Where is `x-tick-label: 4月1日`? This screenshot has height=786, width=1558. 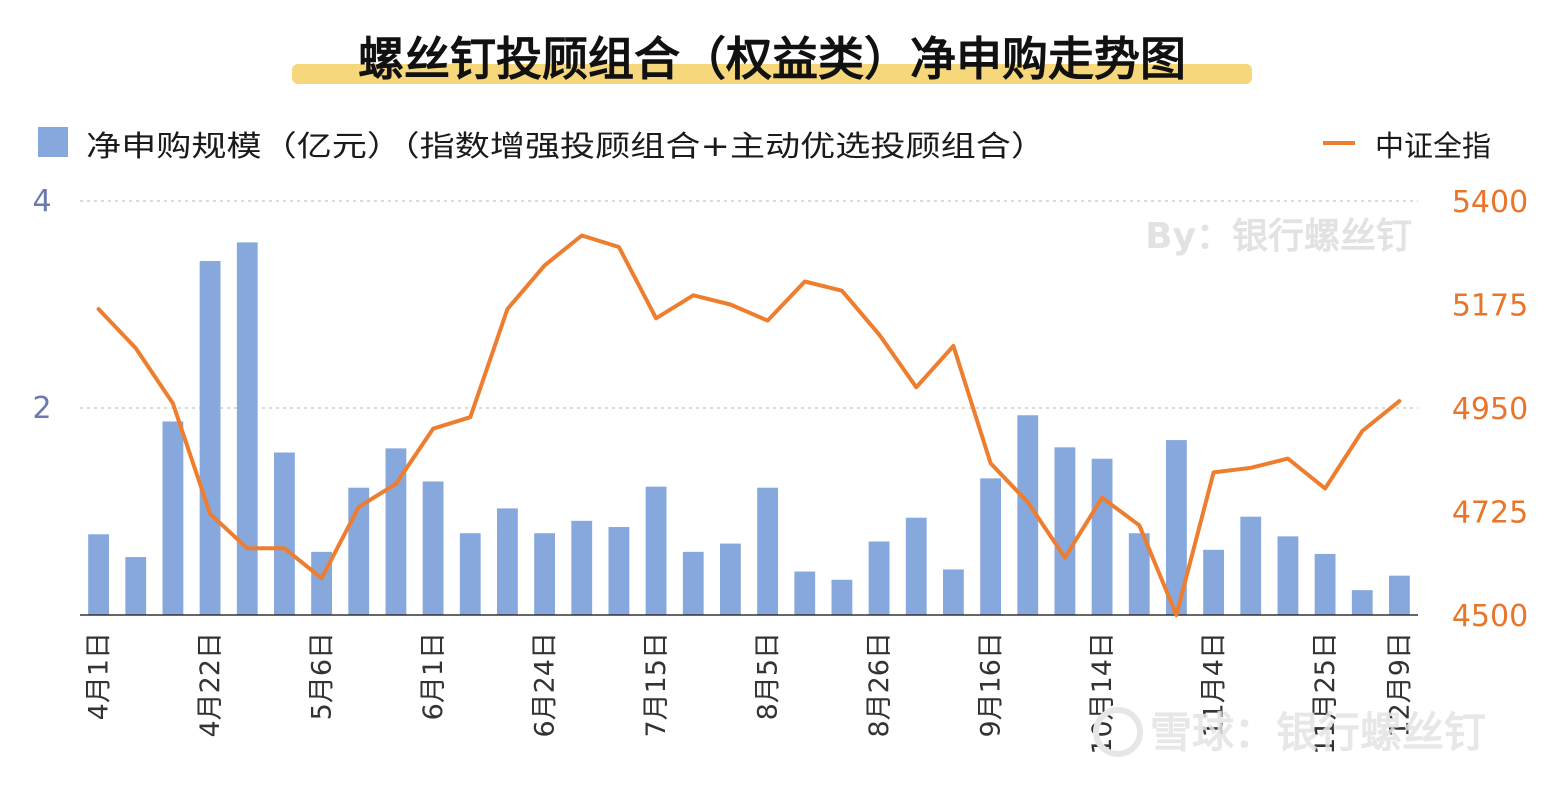 x-tick-label: 4月1日 is located at coordinates (99, 676).